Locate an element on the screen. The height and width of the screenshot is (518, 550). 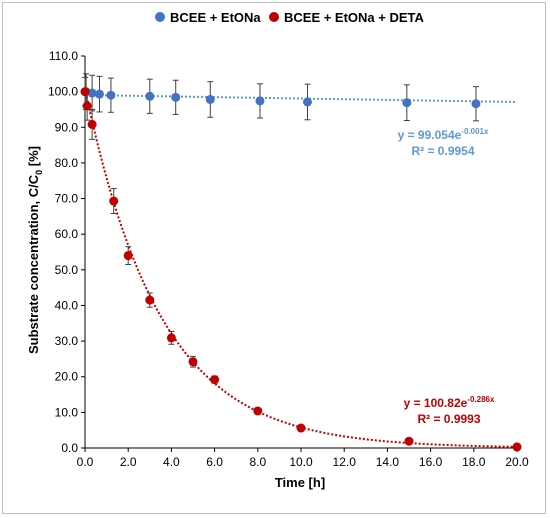
equation-bcee-etona-deta: y = 100.82e-0.286x R² = 0.9993 is located at coordinates (449, 410).